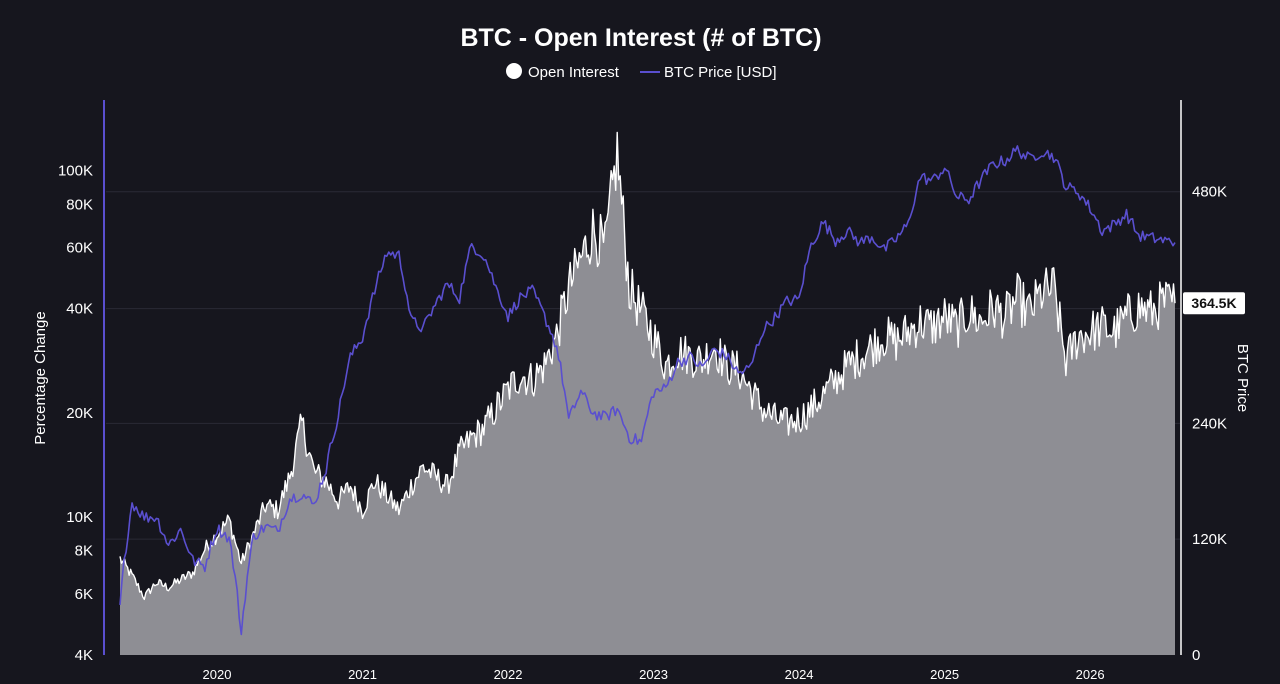 Image resolution: width=1280 pixels, height=684 pixels. I want to click on left-tick-40K: 40K, so click(79, 309).